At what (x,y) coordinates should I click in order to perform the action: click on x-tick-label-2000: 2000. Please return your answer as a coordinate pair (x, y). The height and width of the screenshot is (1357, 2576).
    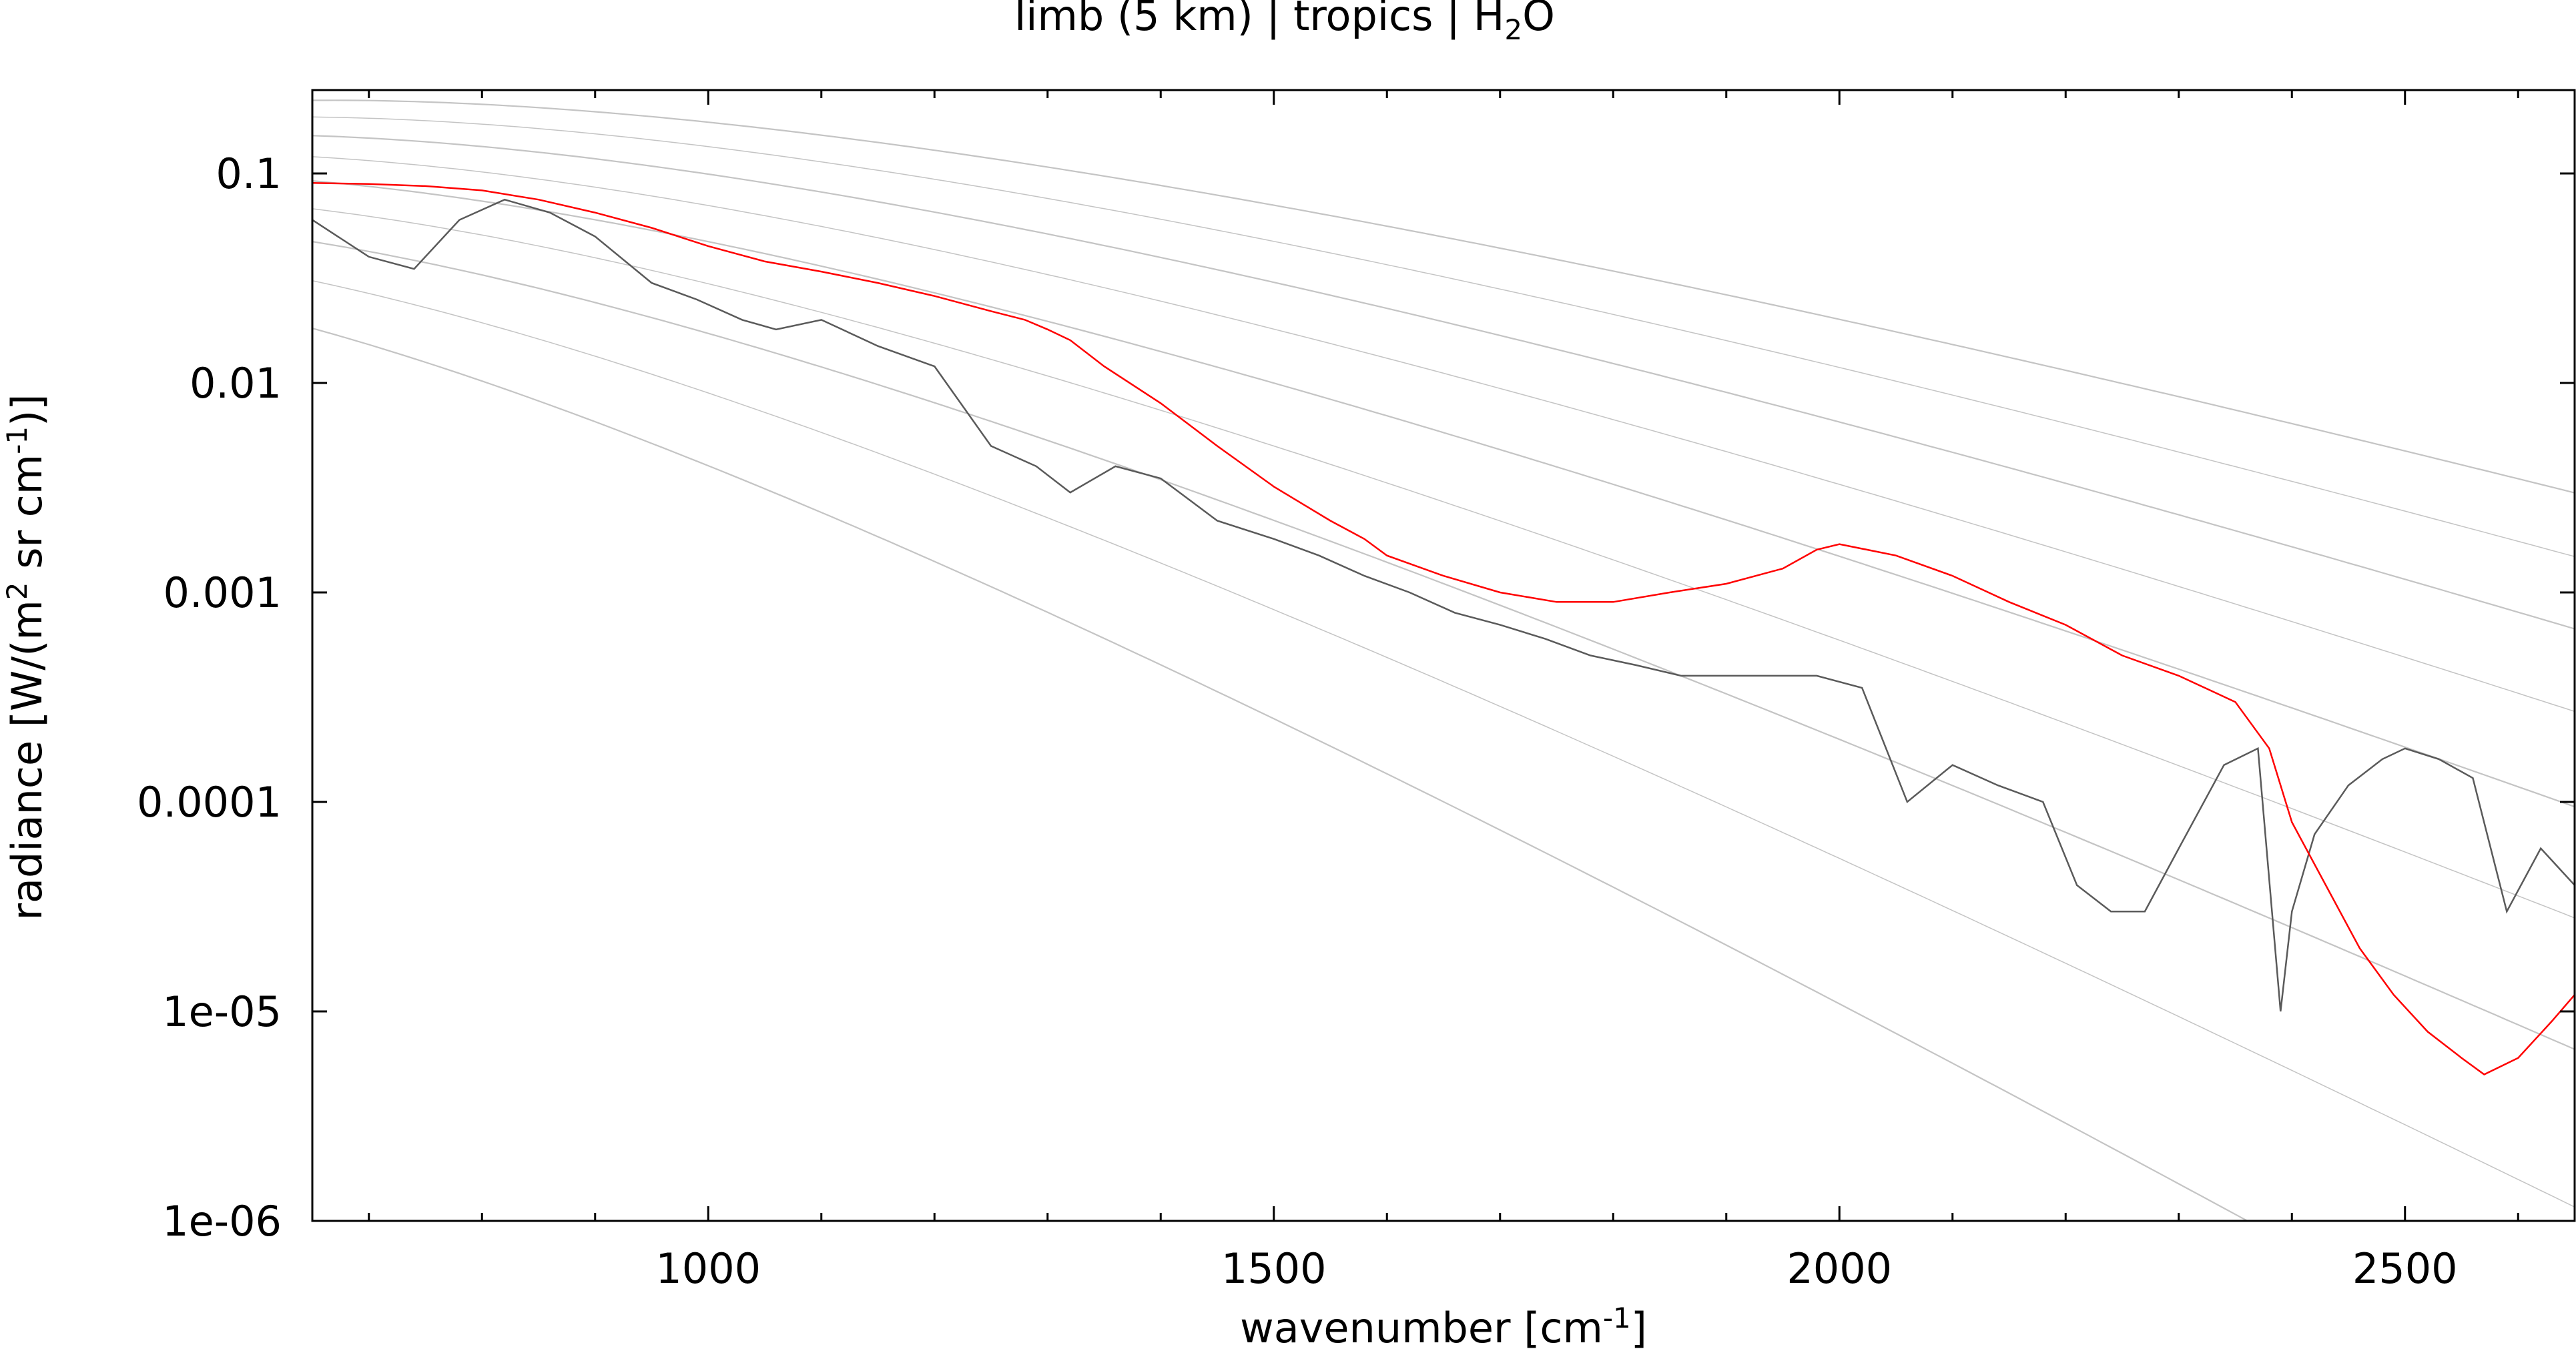
    Looking at the image, I should click on (1839, 1268).